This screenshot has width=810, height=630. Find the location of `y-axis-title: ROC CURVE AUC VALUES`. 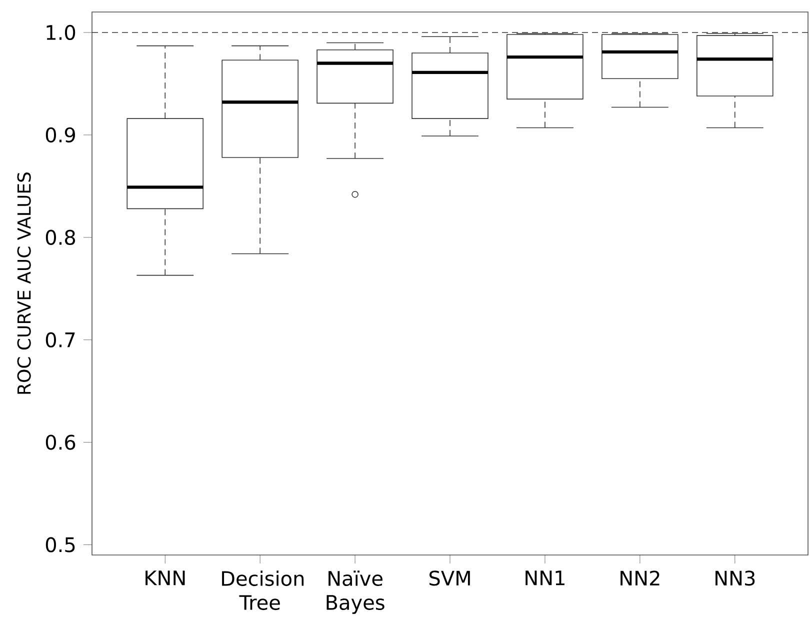

y-axis-title: ROC CURVE AUC VALUES is located at coordinates (24, 283).